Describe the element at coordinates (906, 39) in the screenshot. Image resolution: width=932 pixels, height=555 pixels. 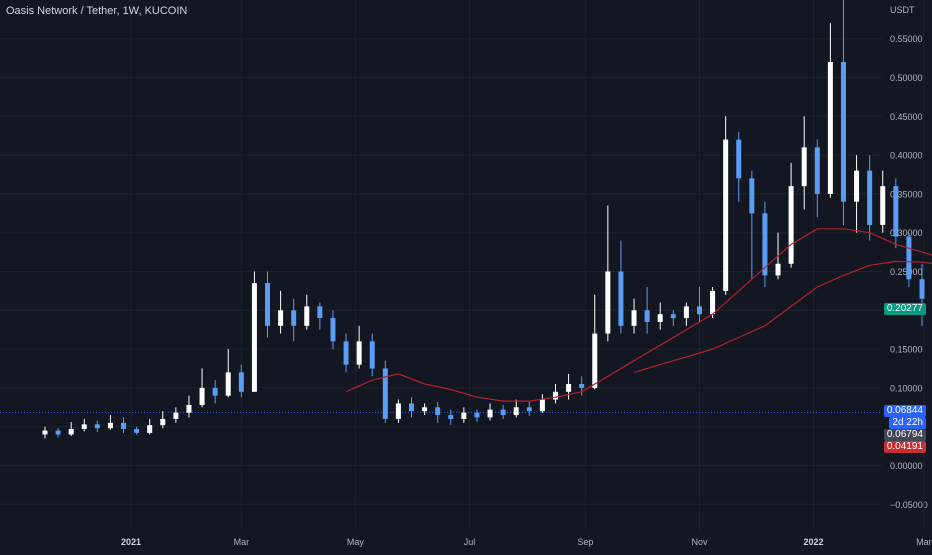
I see `y-tick-label: 0.55000` at that location.